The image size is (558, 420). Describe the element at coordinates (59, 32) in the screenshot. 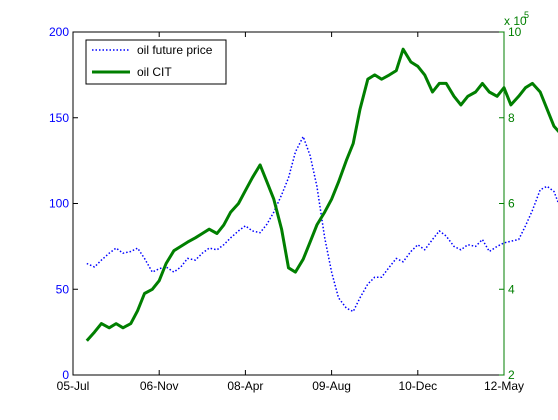

I see `y-left-tick-label-200: 200` at that location.